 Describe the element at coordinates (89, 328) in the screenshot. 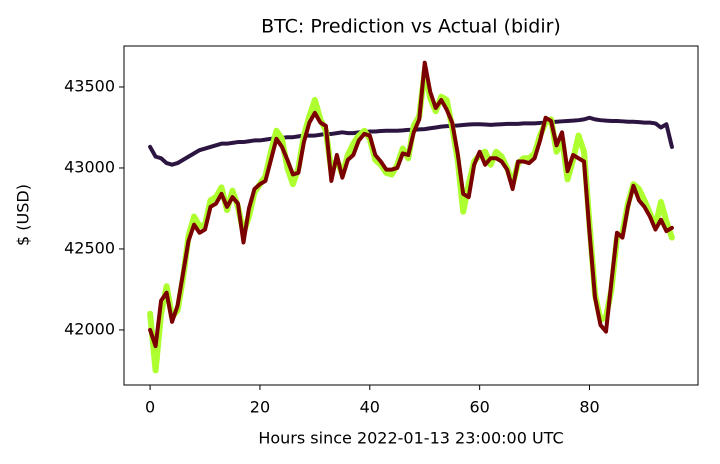

I see `y-tick-label: 42000` at that location.